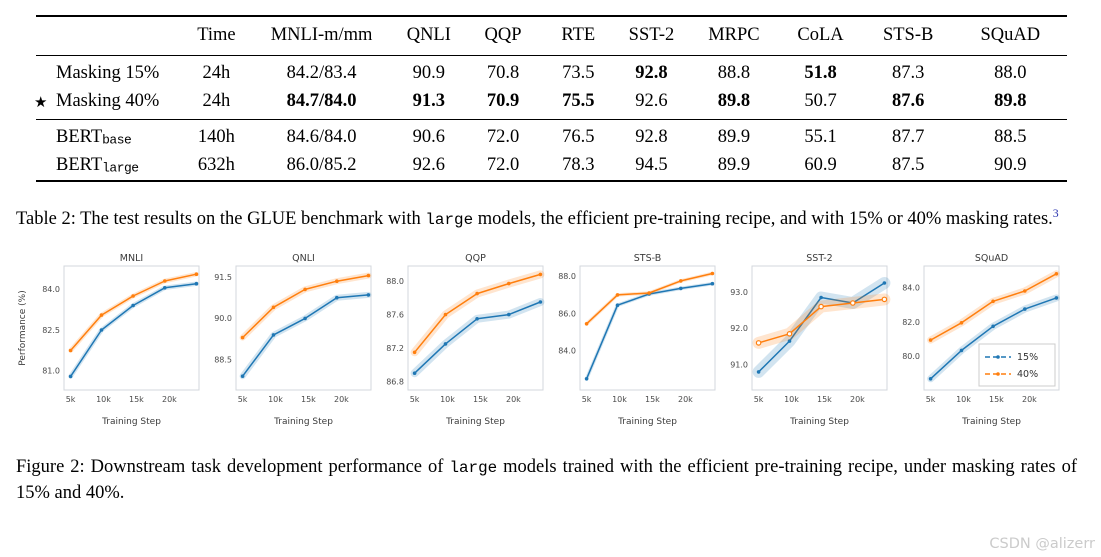  Describe the element at coordinates (395, 314) in the screenshot. I see `y-tick-label: 87.6` at that location.